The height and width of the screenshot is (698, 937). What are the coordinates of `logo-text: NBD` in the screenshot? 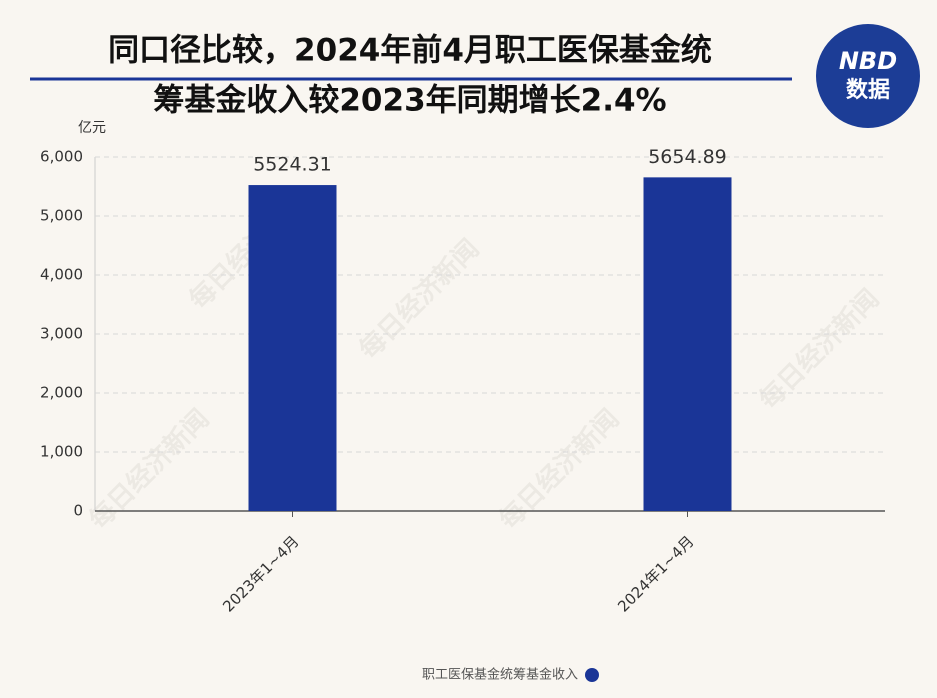 It's located at (868, 61).